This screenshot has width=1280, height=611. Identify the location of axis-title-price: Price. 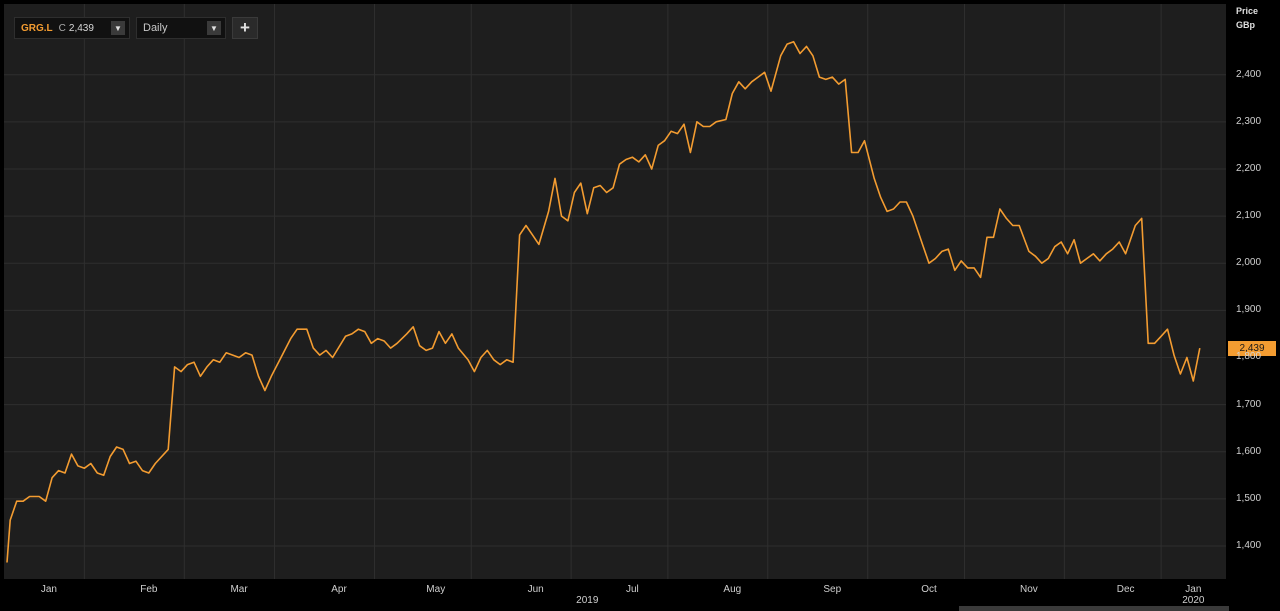
(1247, 11).